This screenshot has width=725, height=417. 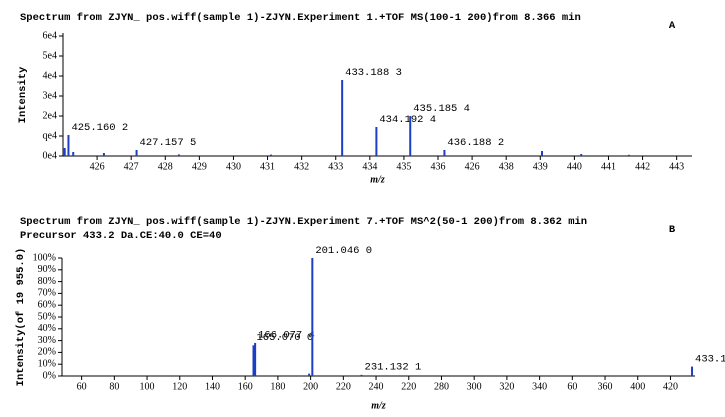 What do you see at coordinates (373, 73) in the screenshot?
I see `peak-label: 433.188 3` at bounding box center [373, 73].